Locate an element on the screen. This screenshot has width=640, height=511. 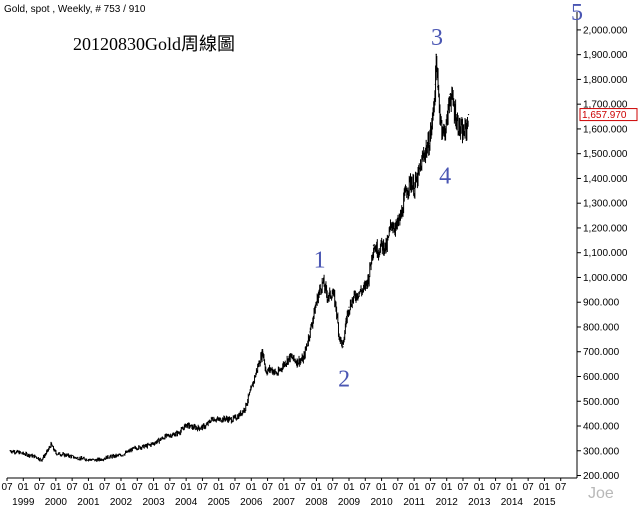
x-year-label: 2001 is located at coordinates (88, 502).